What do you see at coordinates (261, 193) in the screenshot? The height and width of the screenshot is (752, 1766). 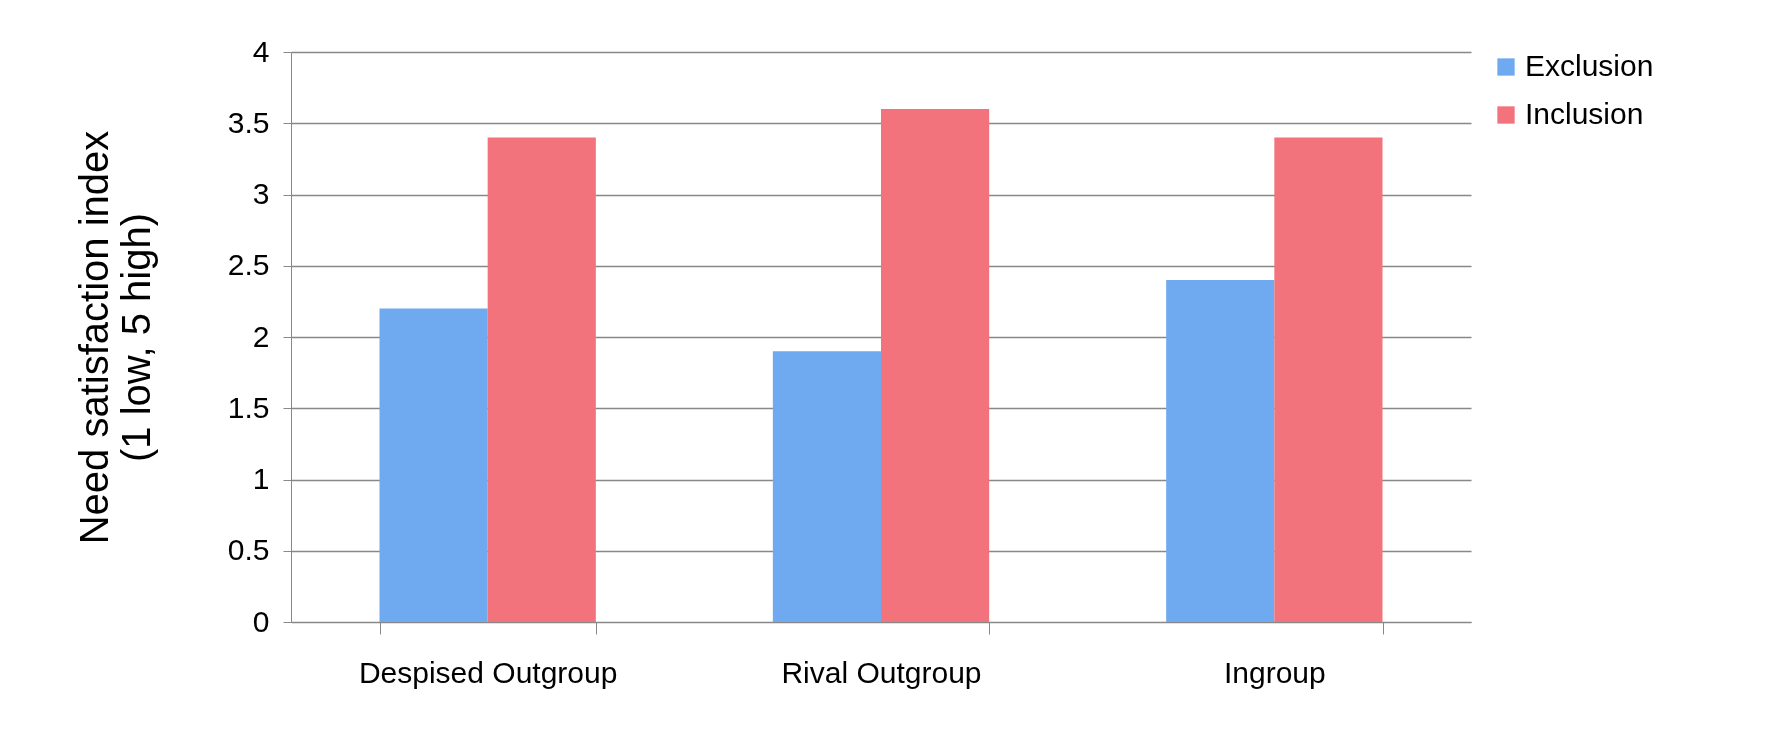 I see `y-tick-label: 3` at bounding box center [261, 193].